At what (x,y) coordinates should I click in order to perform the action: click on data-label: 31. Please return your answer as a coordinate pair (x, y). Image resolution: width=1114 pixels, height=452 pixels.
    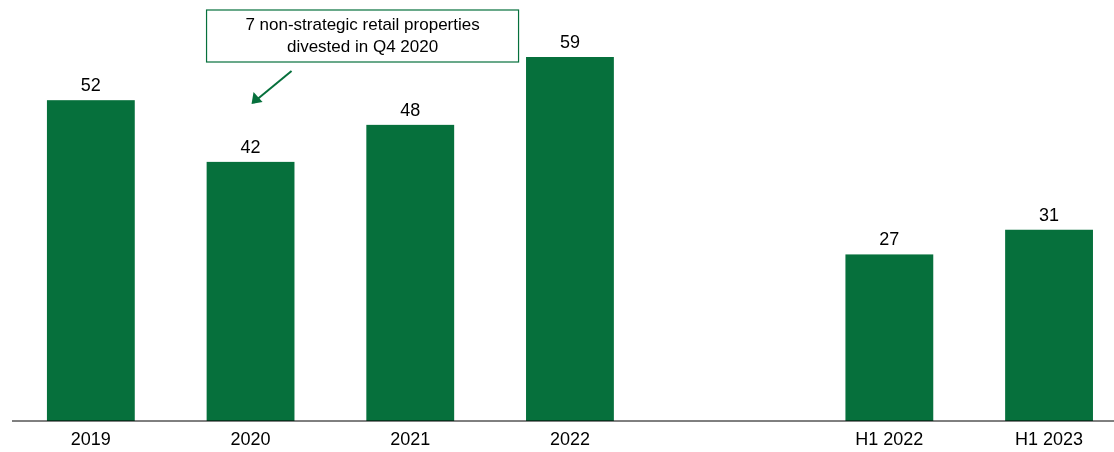
    Looking at the image, I should click on (1049, 214).